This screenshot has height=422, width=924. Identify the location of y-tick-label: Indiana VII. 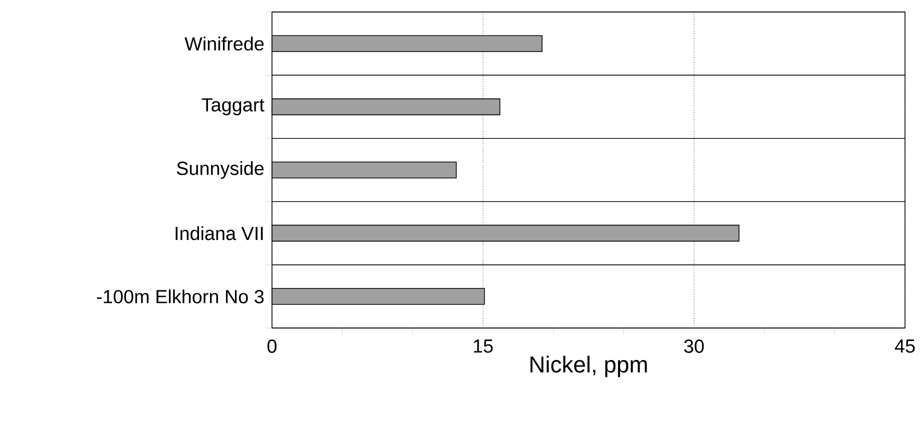
(219, 233).